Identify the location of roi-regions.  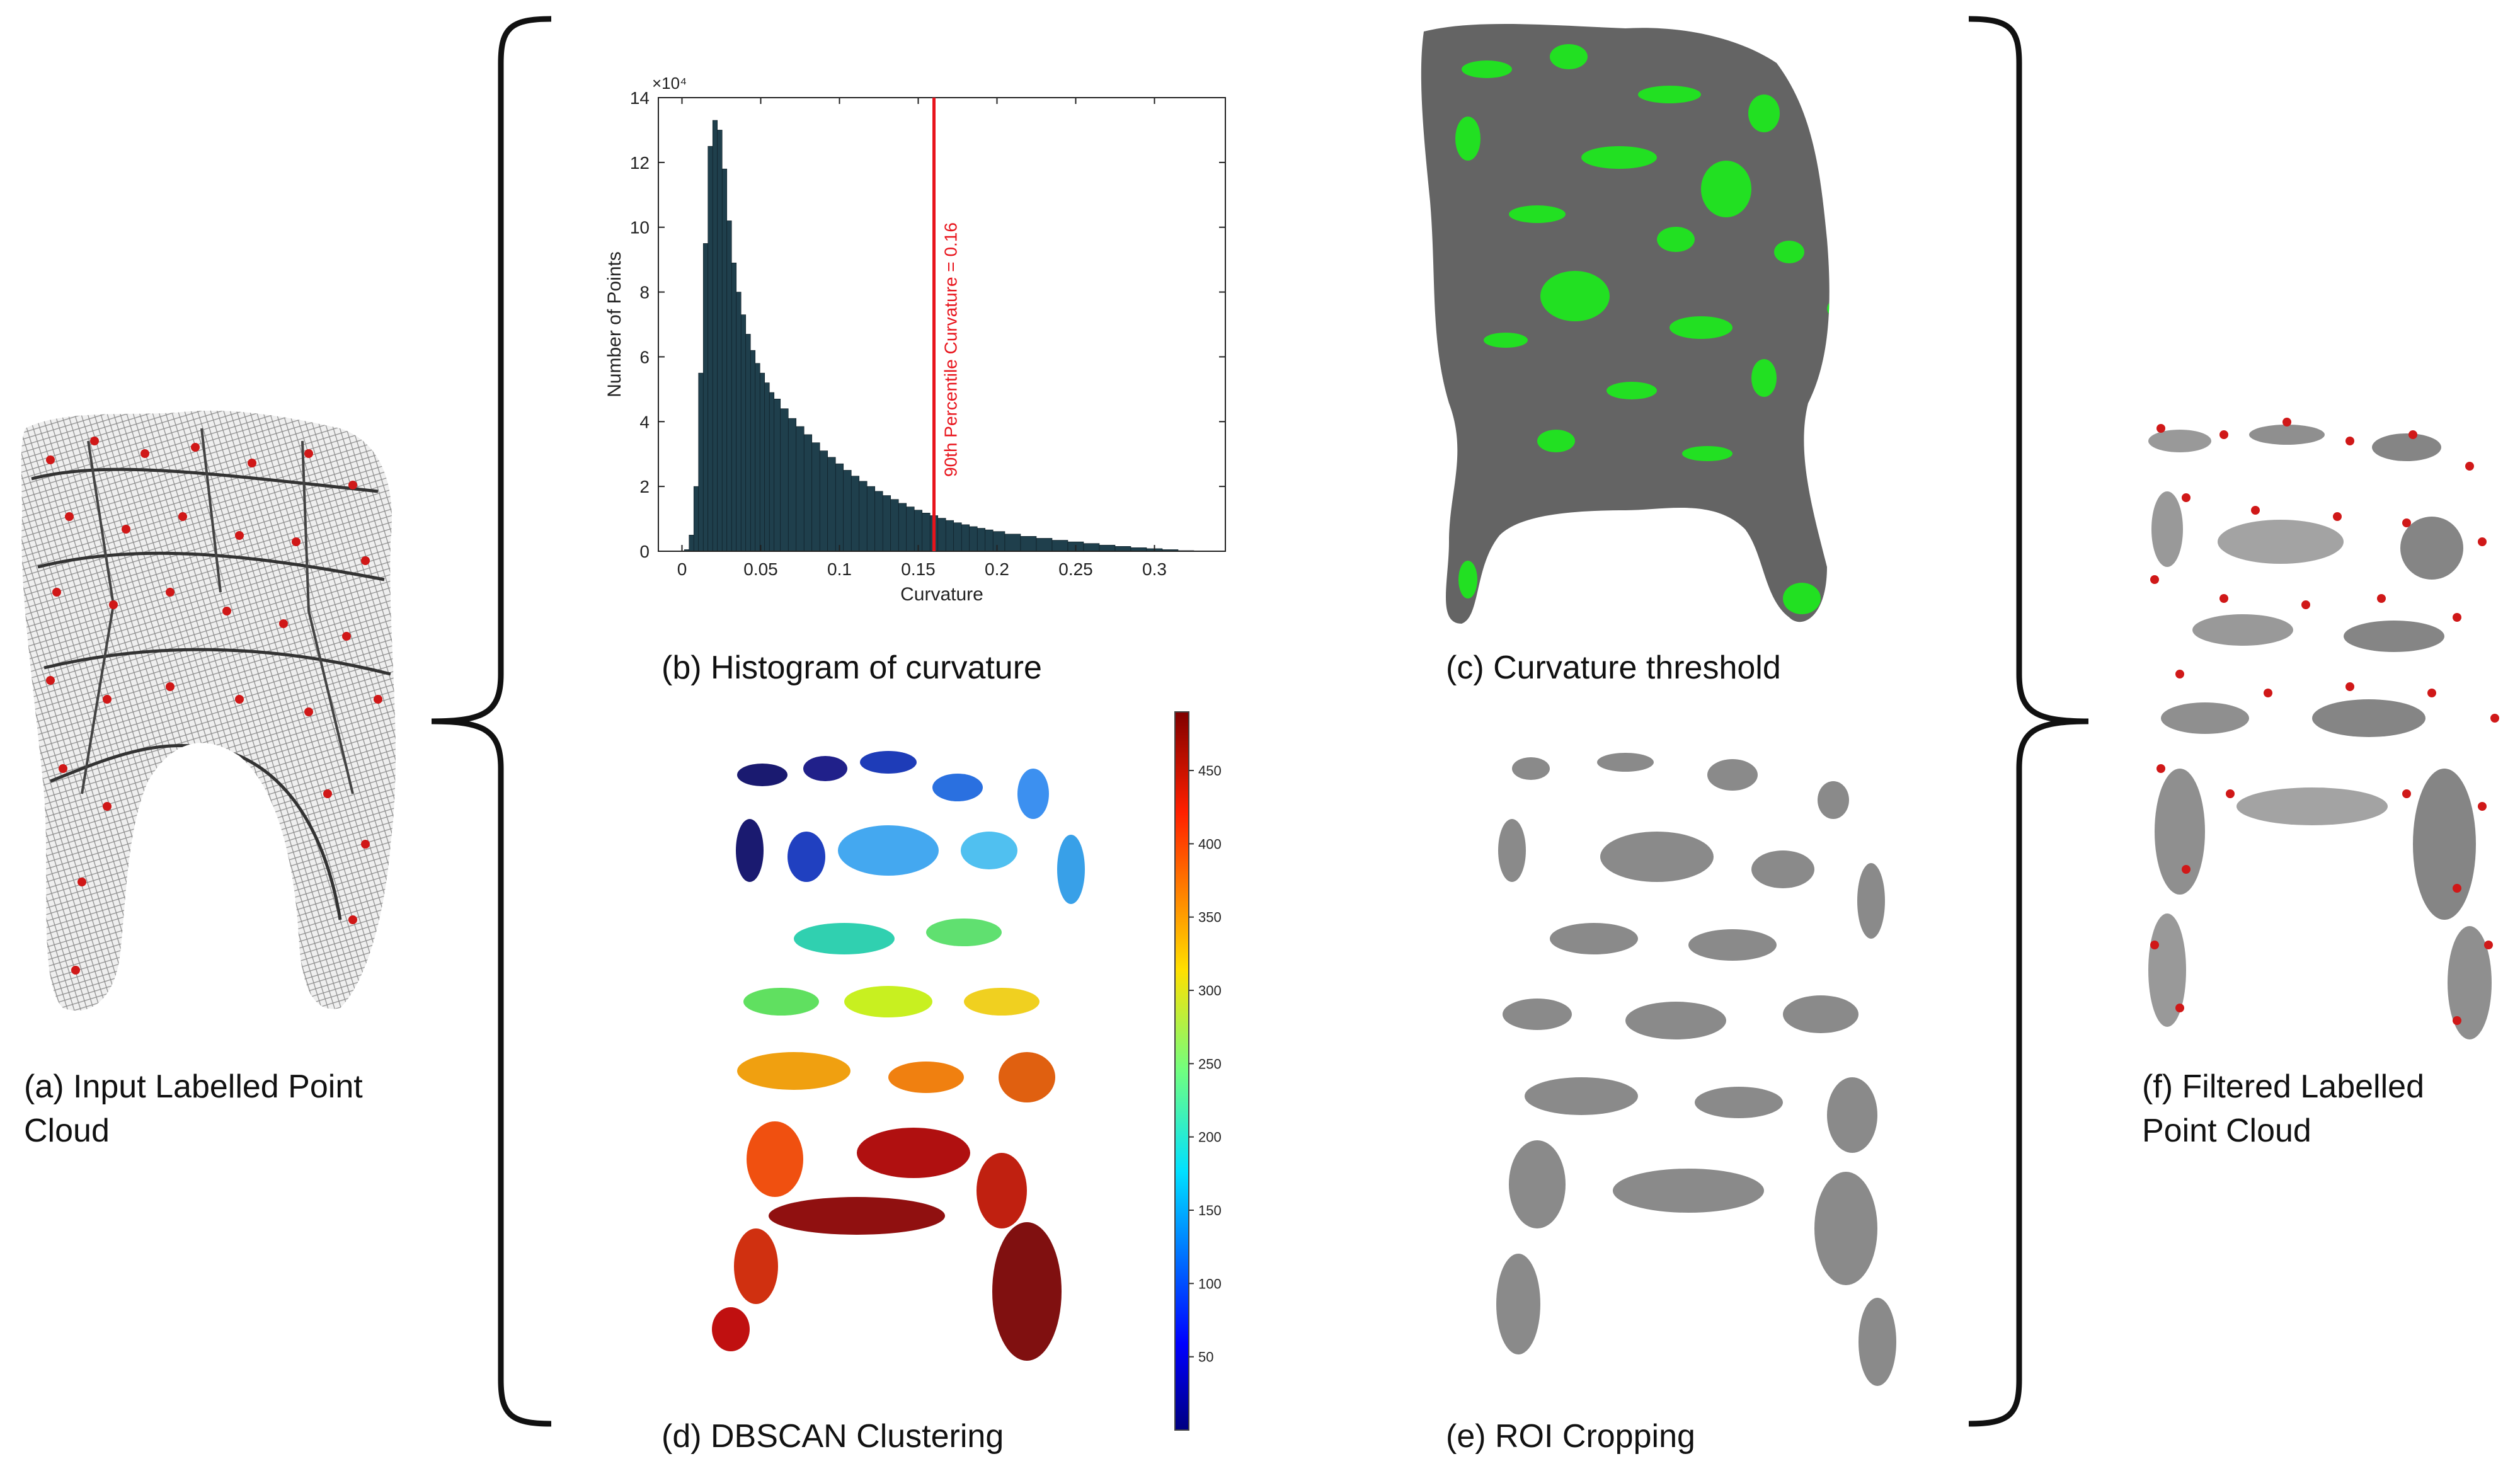
(1696, 1069).